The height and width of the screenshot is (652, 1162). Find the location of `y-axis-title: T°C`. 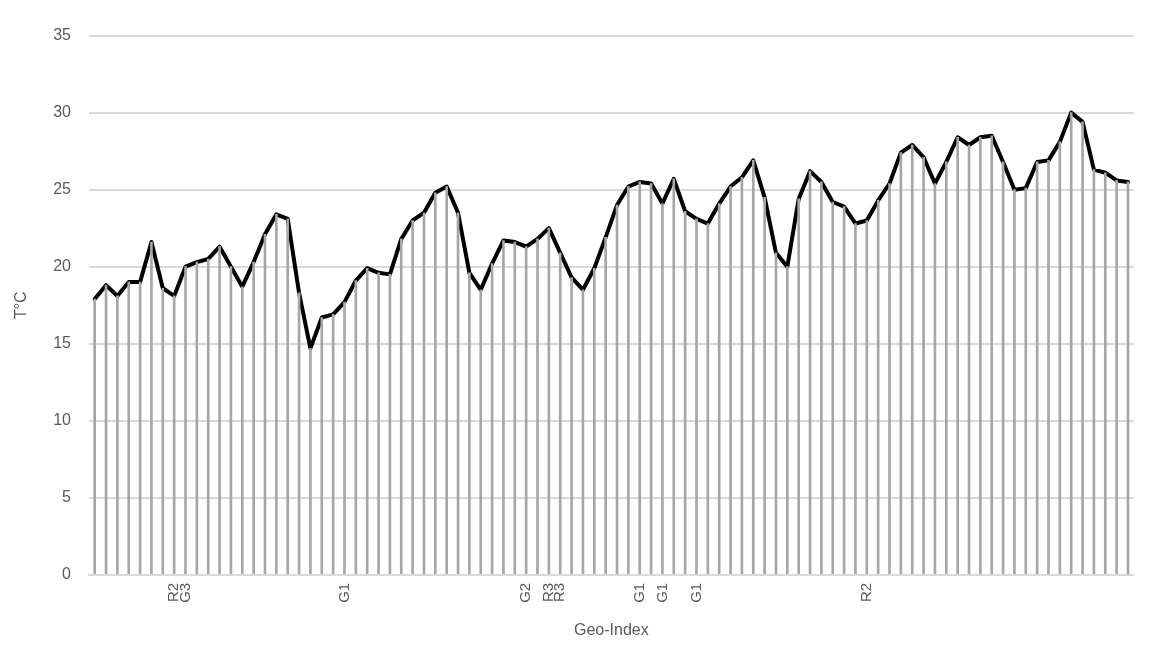

y-axis-title: T°C is located at coordinates (21, 305).